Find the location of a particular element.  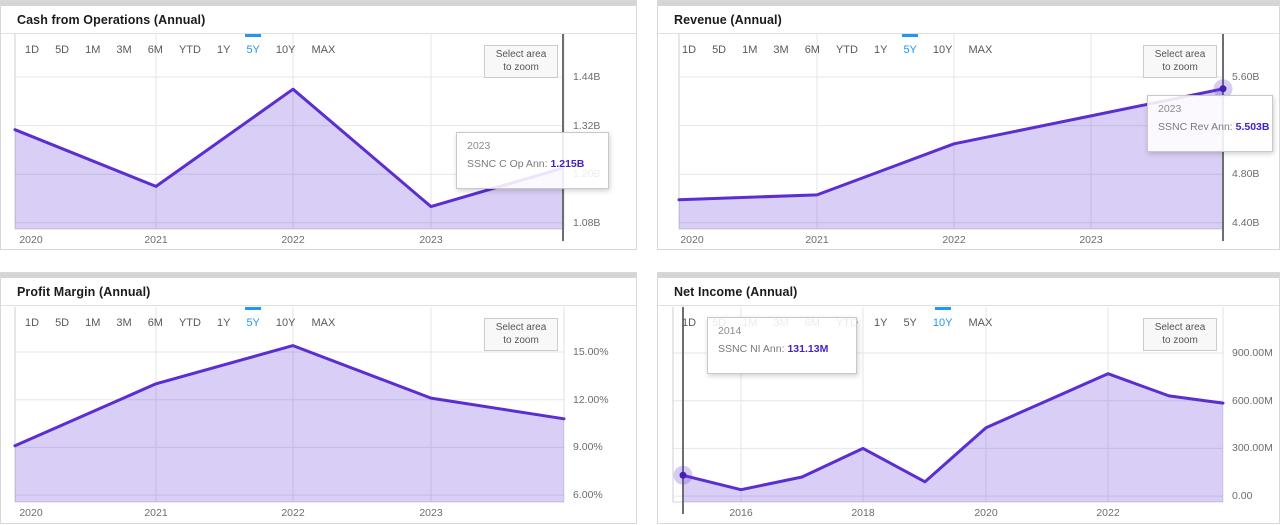

panel-title: Revenue (Annual) is located at coordinates (728, 19).